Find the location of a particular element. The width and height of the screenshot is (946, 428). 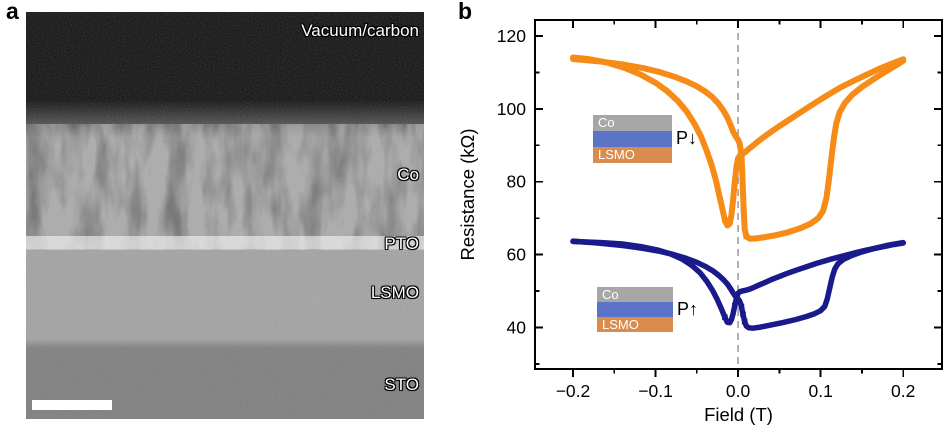

inset-stack-p-down: Co LSMO is located at coordinates (632, 139).